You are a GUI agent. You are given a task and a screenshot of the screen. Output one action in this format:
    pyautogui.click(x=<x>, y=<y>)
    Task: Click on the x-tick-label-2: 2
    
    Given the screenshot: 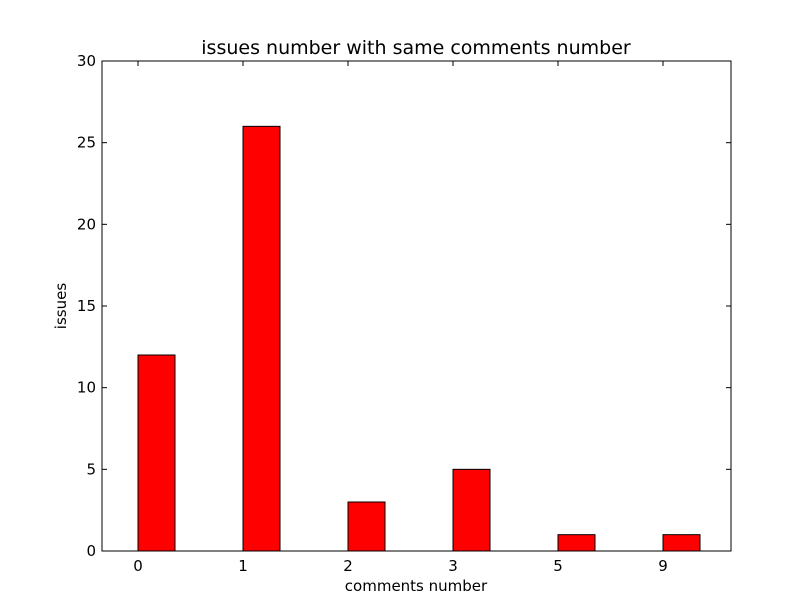 What is the action you would take?
    pyautogui.click(x=348, y=566)
    